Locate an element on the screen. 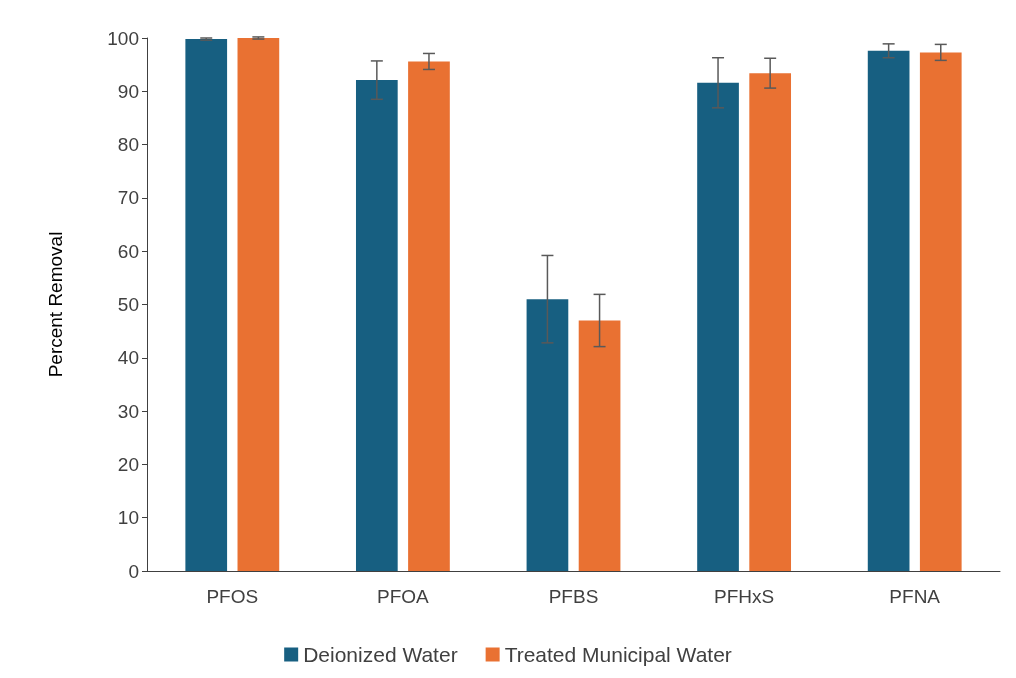 The image size is (1016, 678). x-tick-label: PFOS is located at coordinates (232, 596).